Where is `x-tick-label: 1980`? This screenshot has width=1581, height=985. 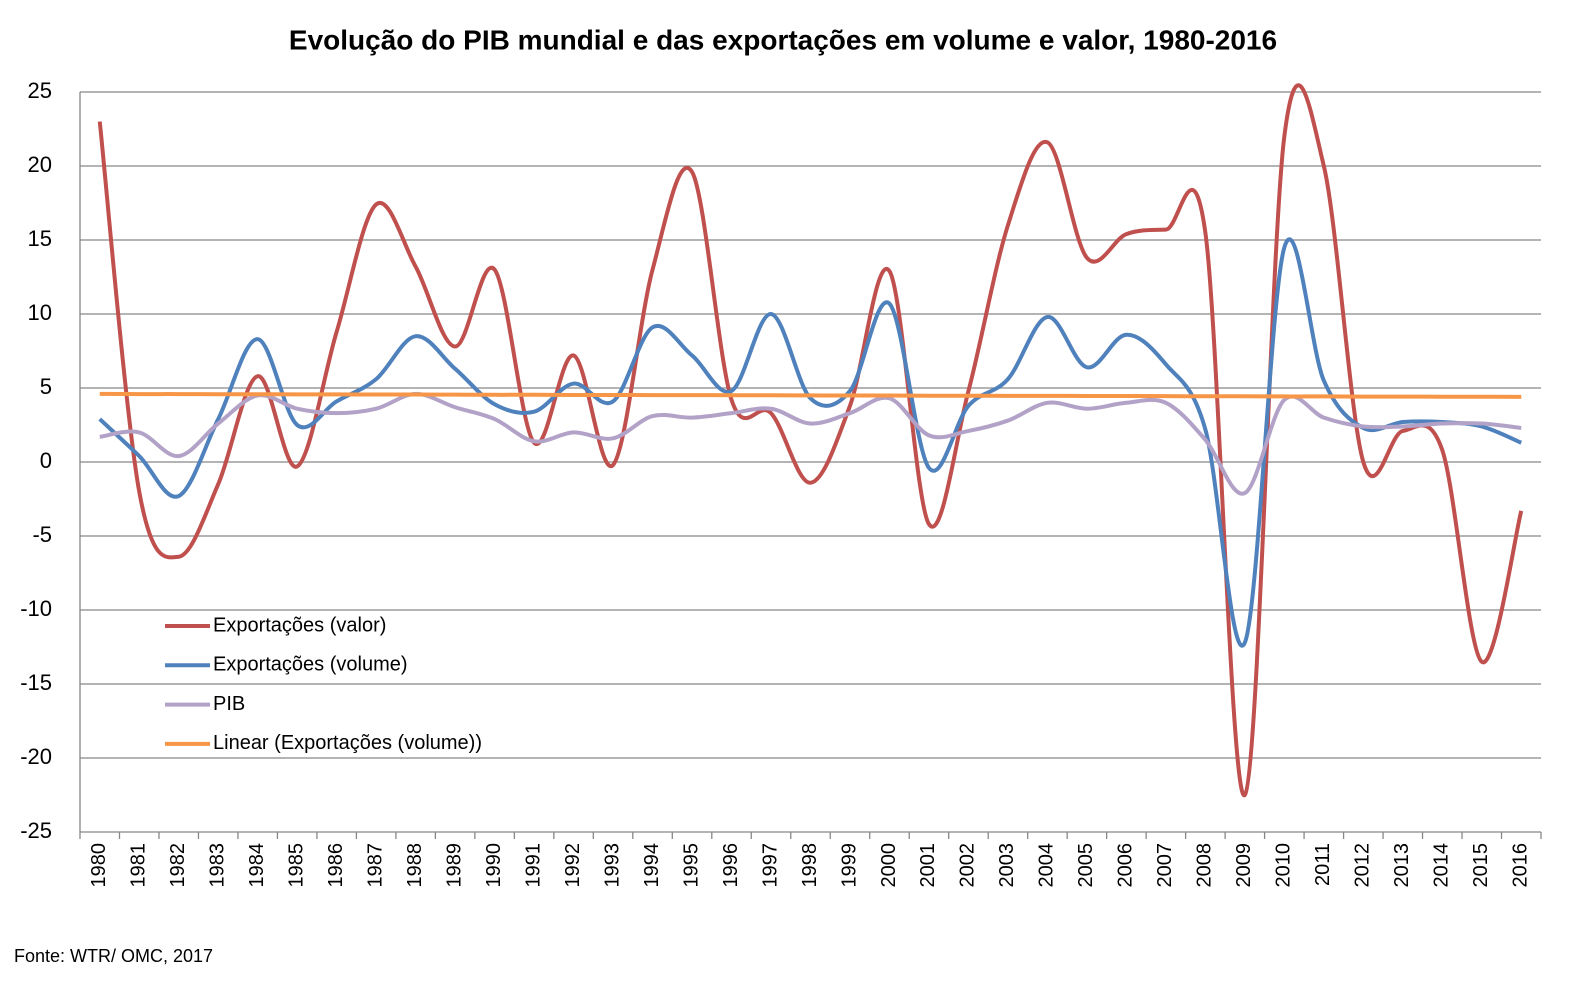
x-tick-label: 1980 is located at coordinates (99, 865).